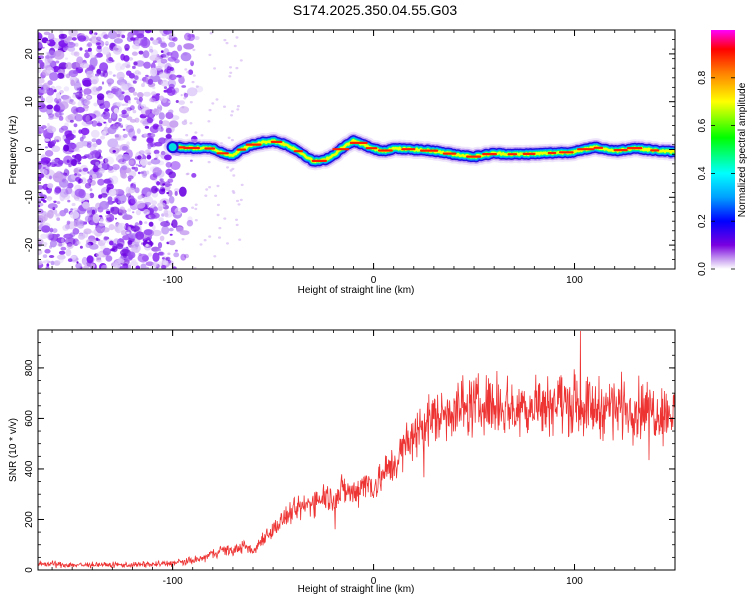  What do you see at coordinates (29, 468) in the screenshot?
I see `y-tick-label: 400` at bounding box center [29, 468].